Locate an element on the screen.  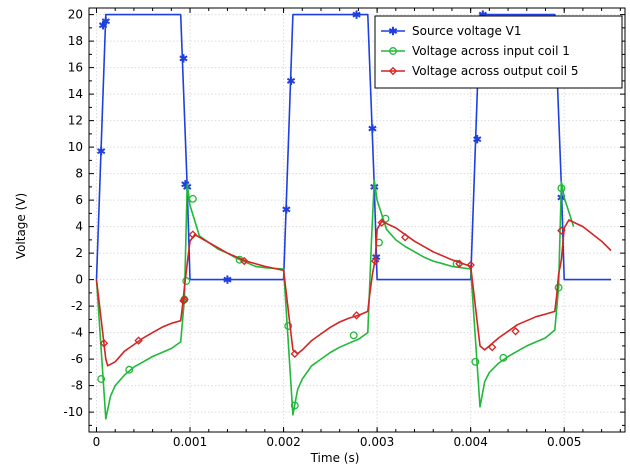
y-tick-label: 14 is located at coordinates (75, 94).